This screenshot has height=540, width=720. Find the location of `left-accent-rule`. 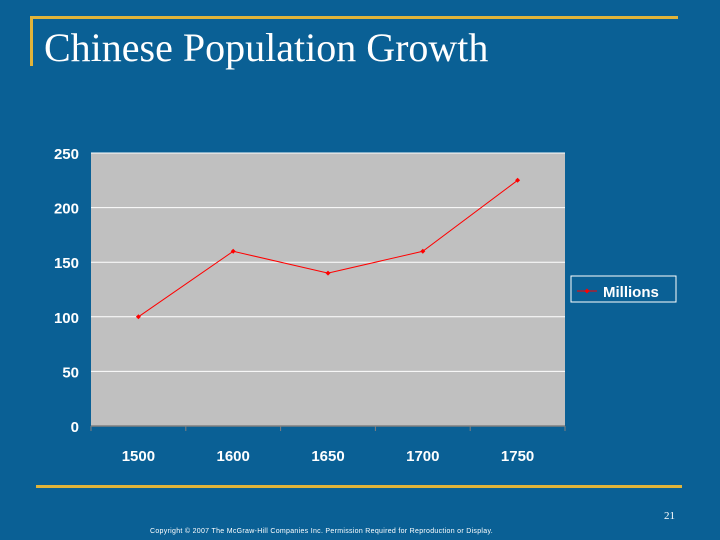

left-accent-rule is located at coordinates (31, 42).